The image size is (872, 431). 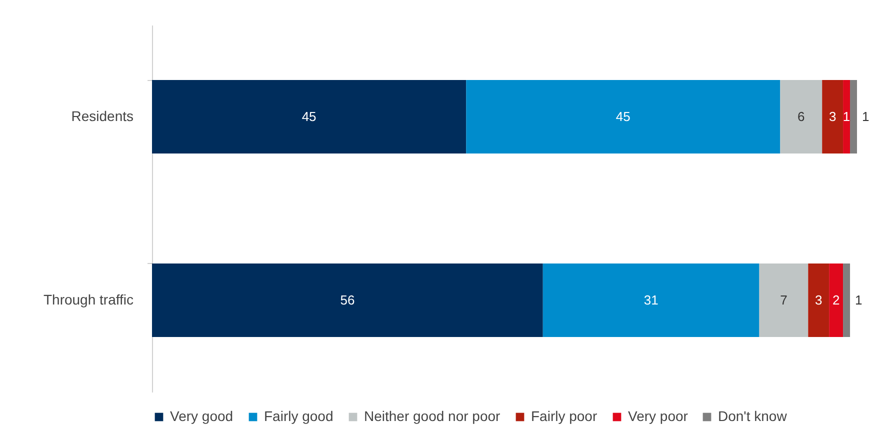 What do you see at coordinates (753, 416) in the screenshot?
I see `legend-label: Don't know` at bounding box center [753, 416].